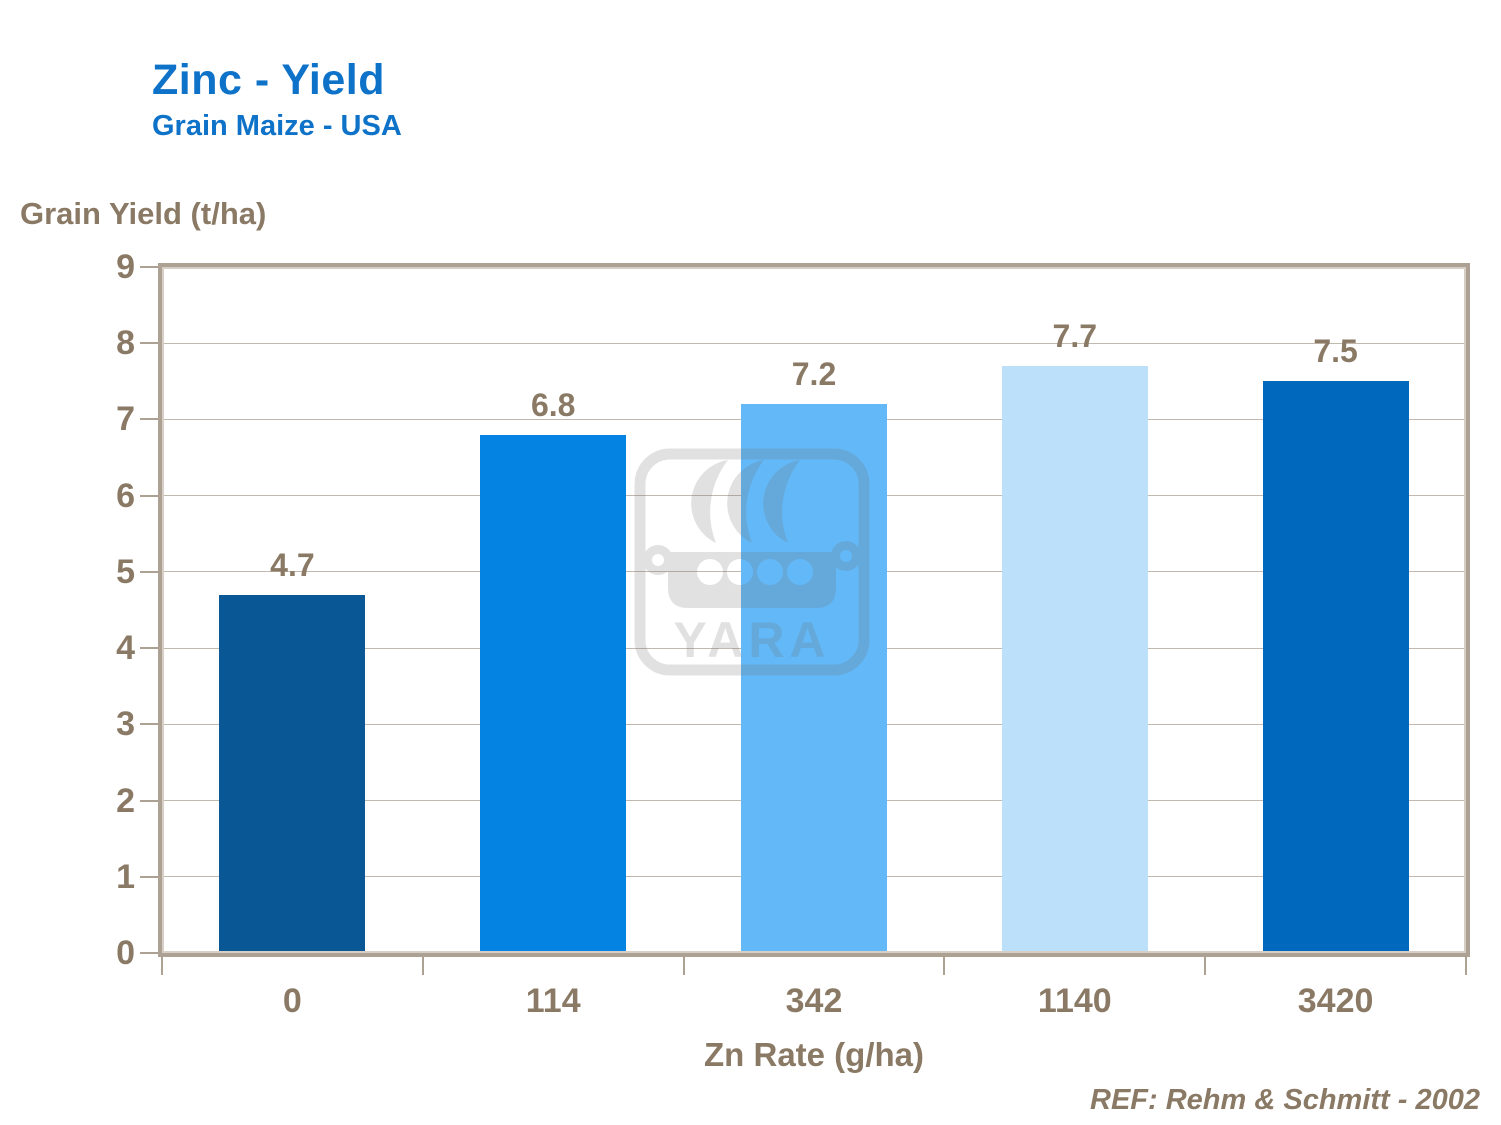 Image resolution: width=1501 pixels, height=1125 pixels. I want to click on page-title: Zinc - Yield, so click(268, 80).